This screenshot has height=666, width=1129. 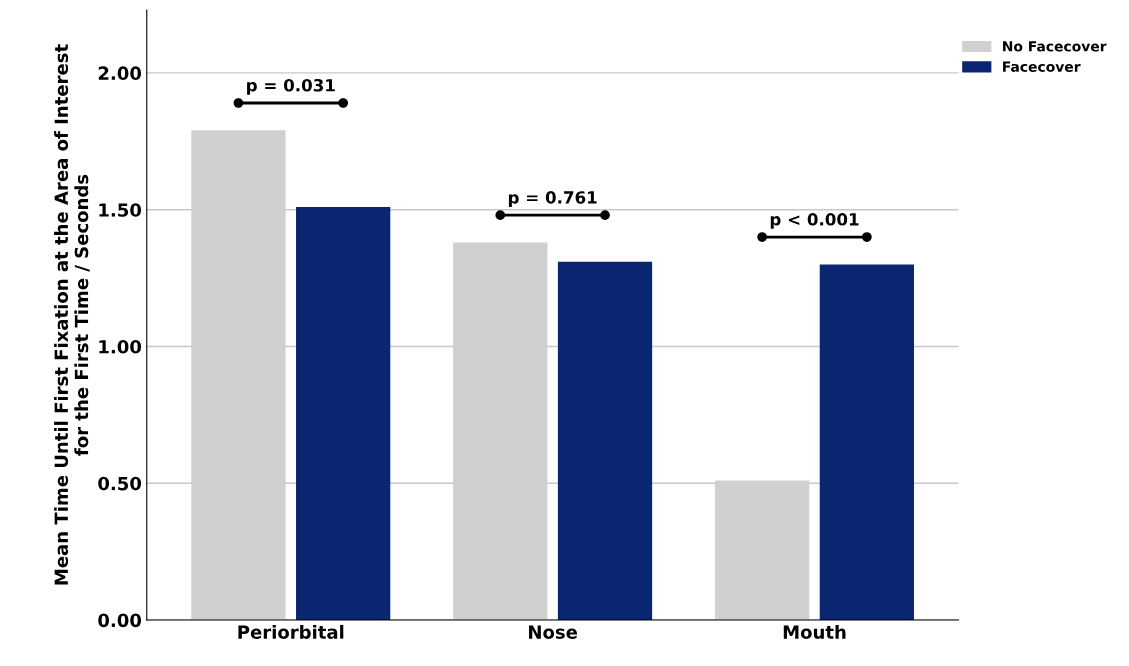 I want to click on annotation: p = 0.031, so click(x=291, y=86).